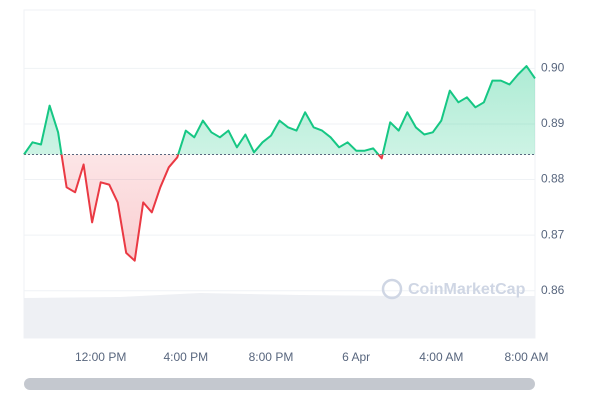  I want to click on x-tick-label: 6 Apr, so click(356, 357).